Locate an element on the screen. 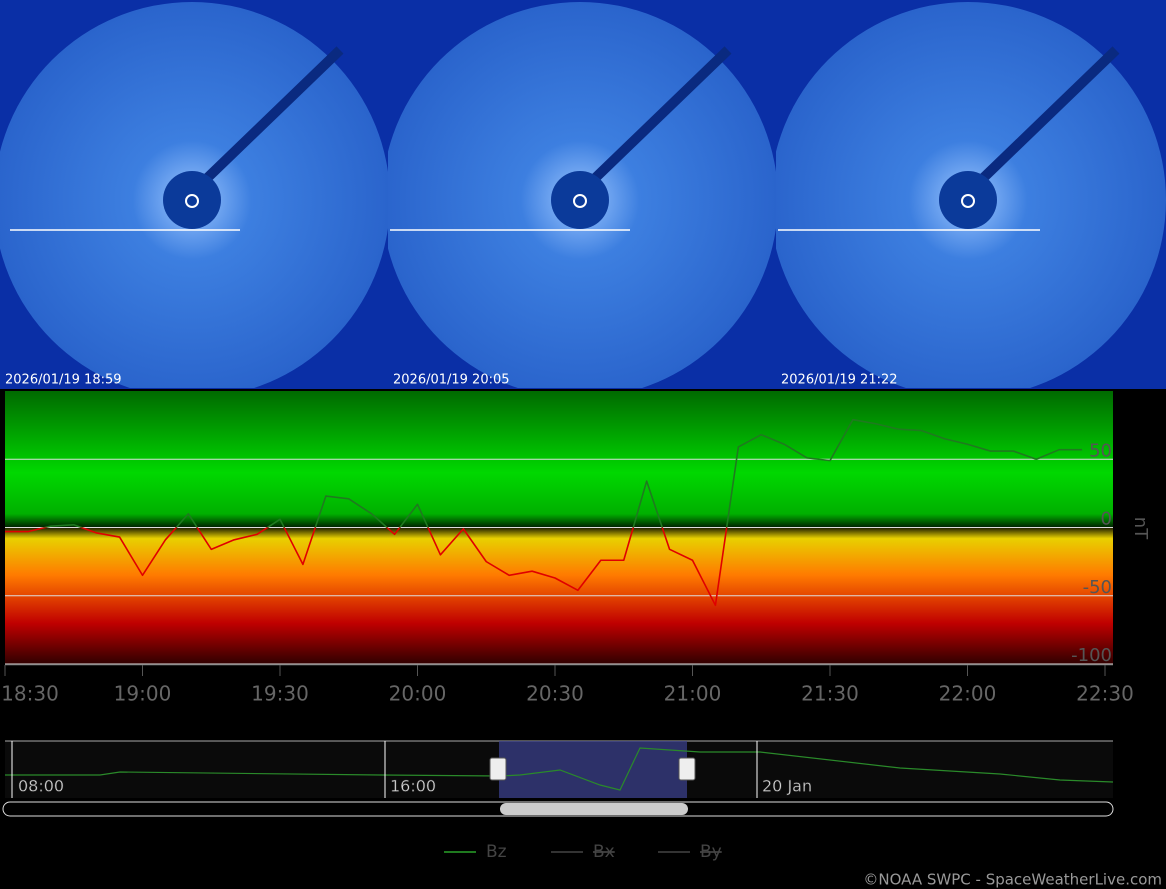 This screenshot has width=1166, height=889. timestamp: 2026/01/19 18:59 is located at coordinates (63, 380).